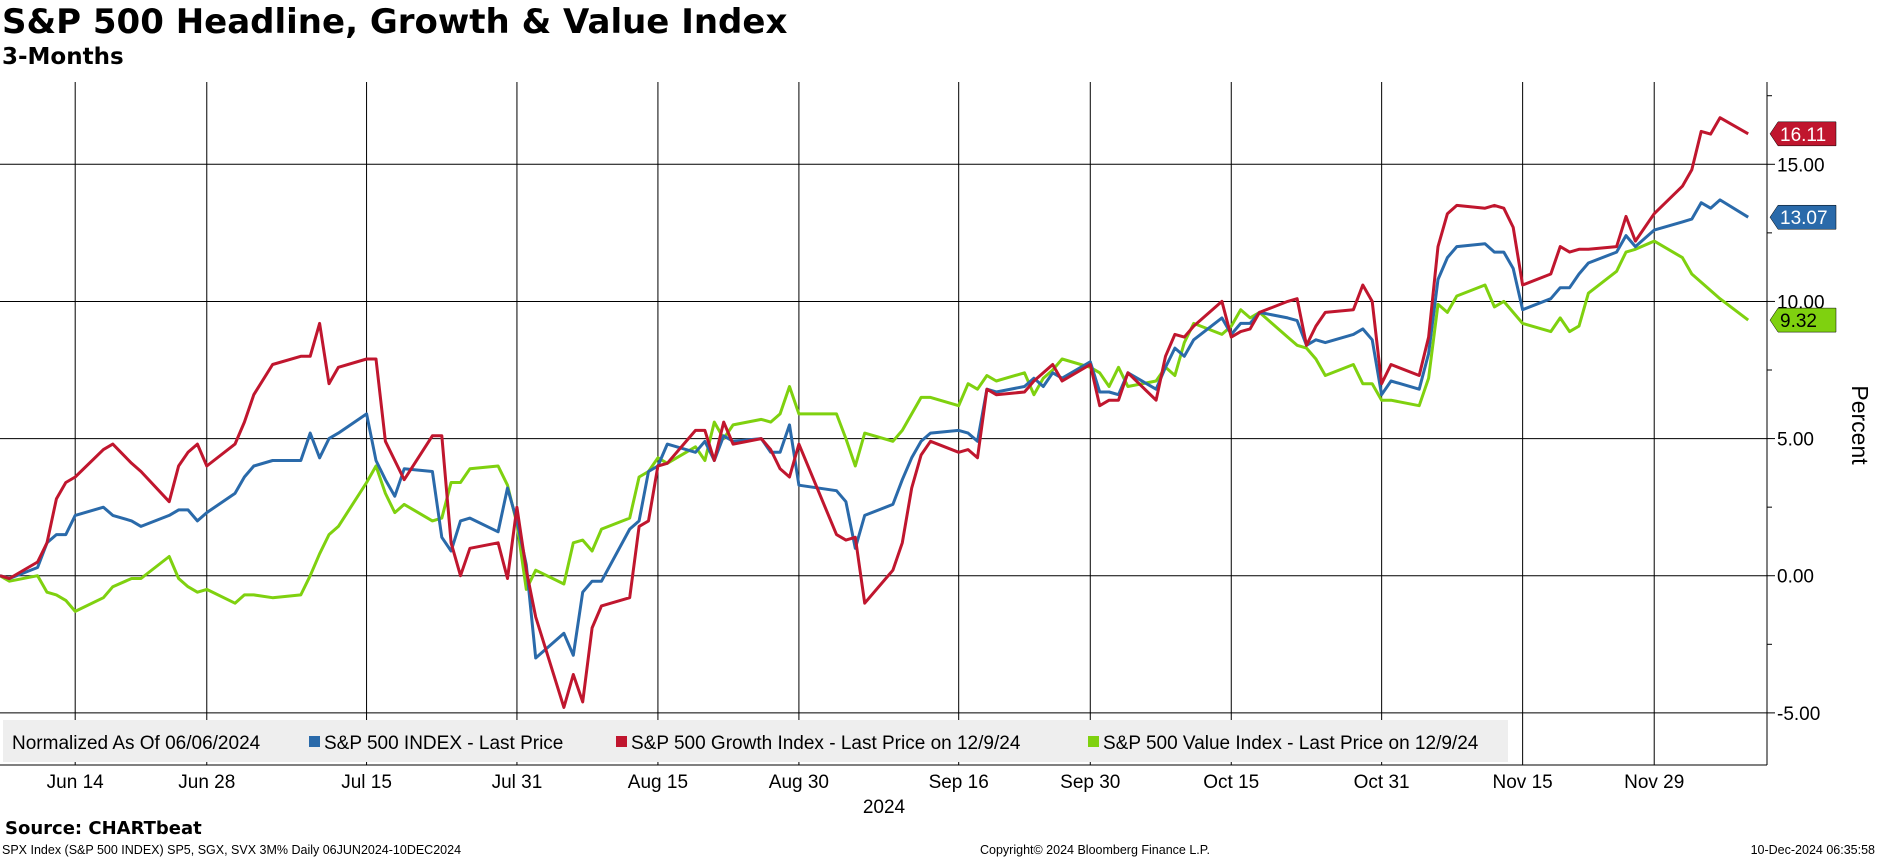 The image size is (1877, 859). Describe the element at coordinates (1860, 425) in the screenshot. I see `y-axis-label: Percent` at that location.